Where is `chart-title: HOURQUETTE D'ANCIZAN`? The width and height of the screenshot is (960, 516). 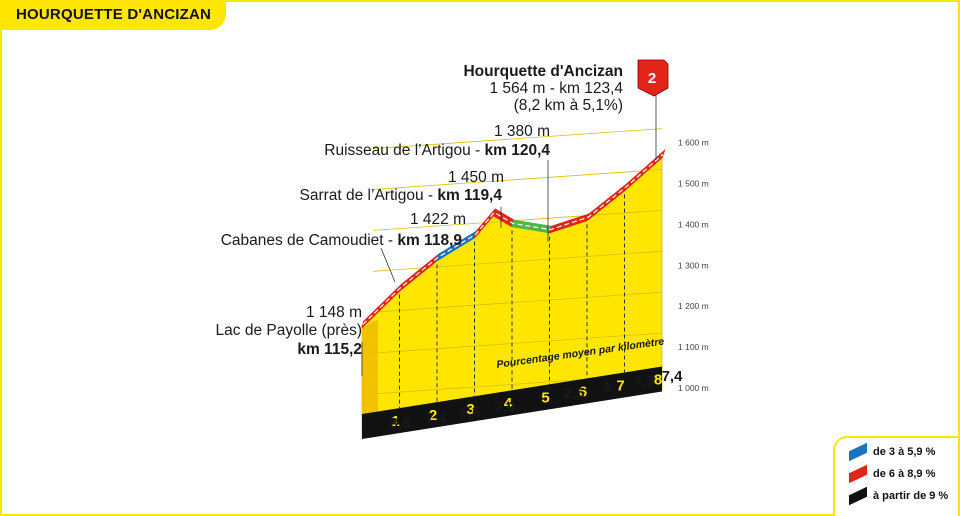
chart-title: HOURQUETTE D'ANCIZAN is located at coordinates (114, 14).